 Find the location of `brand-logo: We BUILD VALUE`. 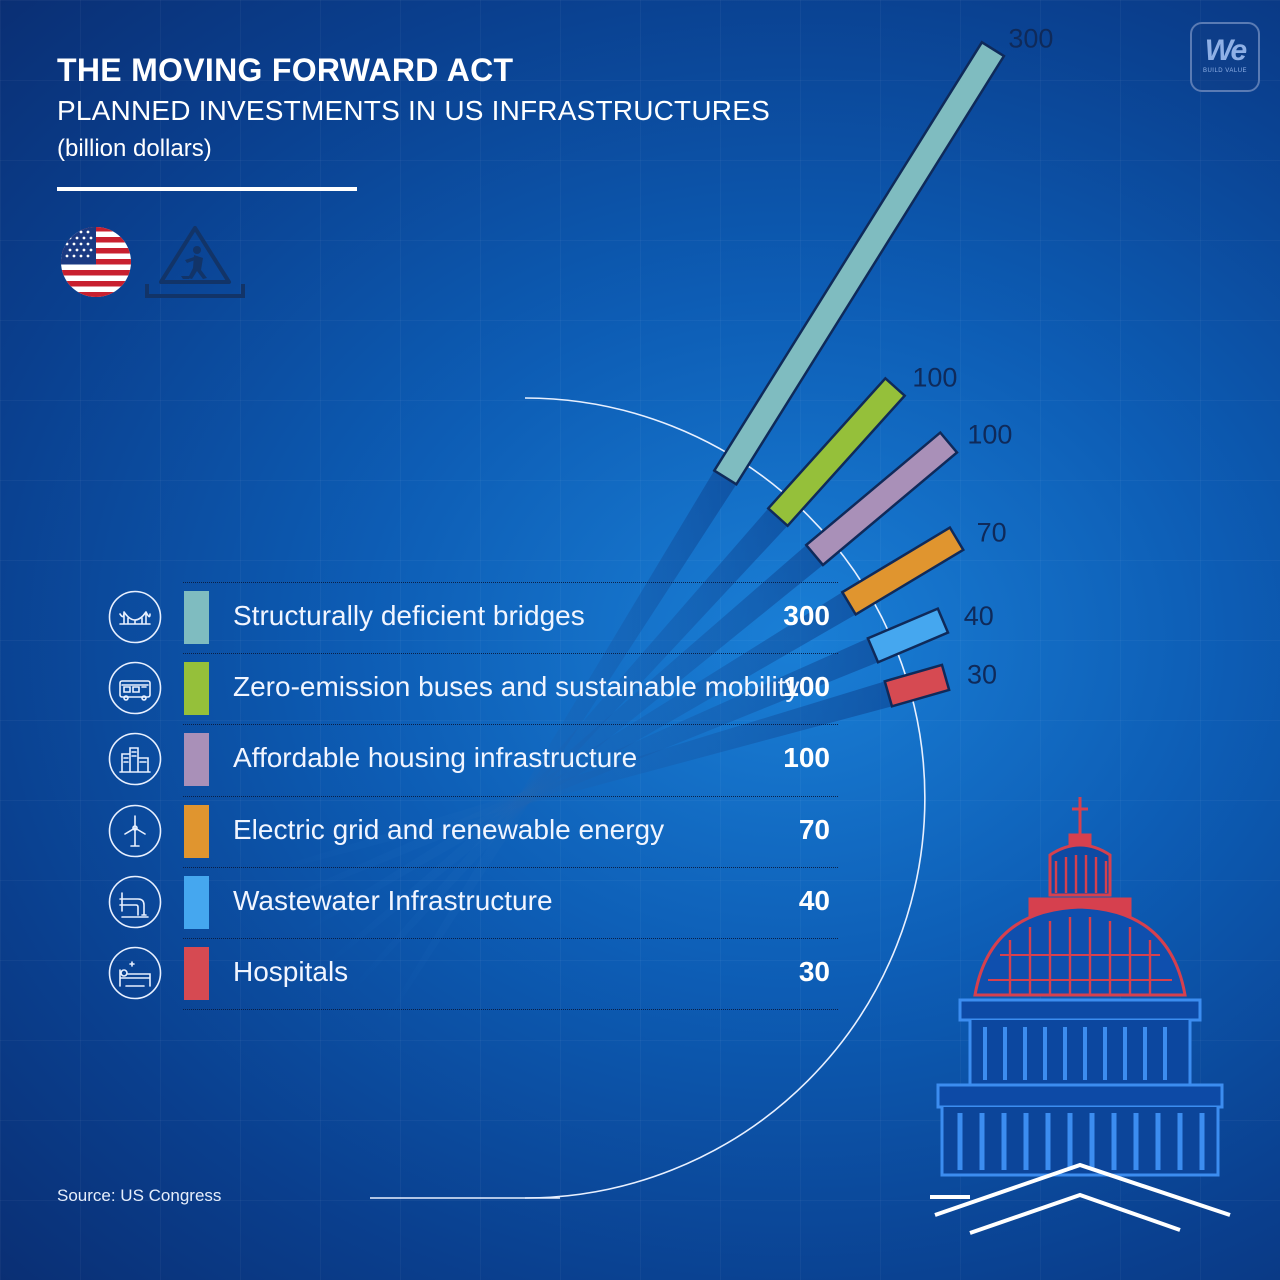

brand-logo: We BUILD VALUE is located at coordinates (1225, 57).